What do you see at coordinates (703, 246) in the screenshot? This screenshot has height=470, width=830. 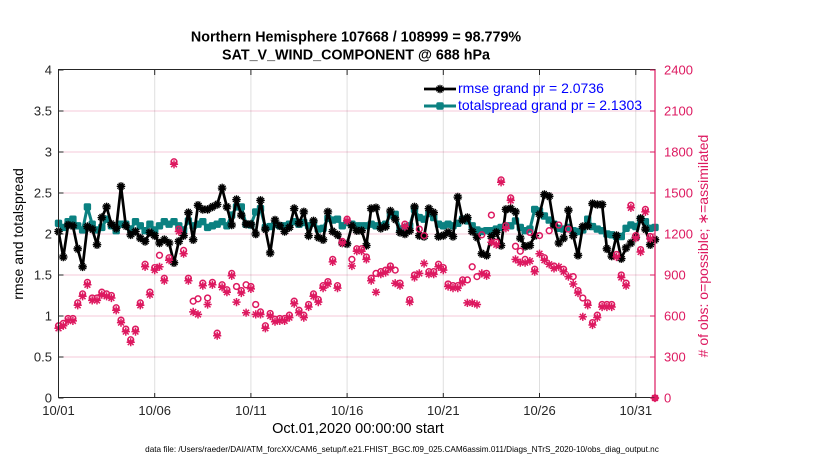 I see `svg-text:# of obs: o=possible; ∗=assimi: # of obs: o=possible; ∗=assimilated` at bounding box center [703, 246].